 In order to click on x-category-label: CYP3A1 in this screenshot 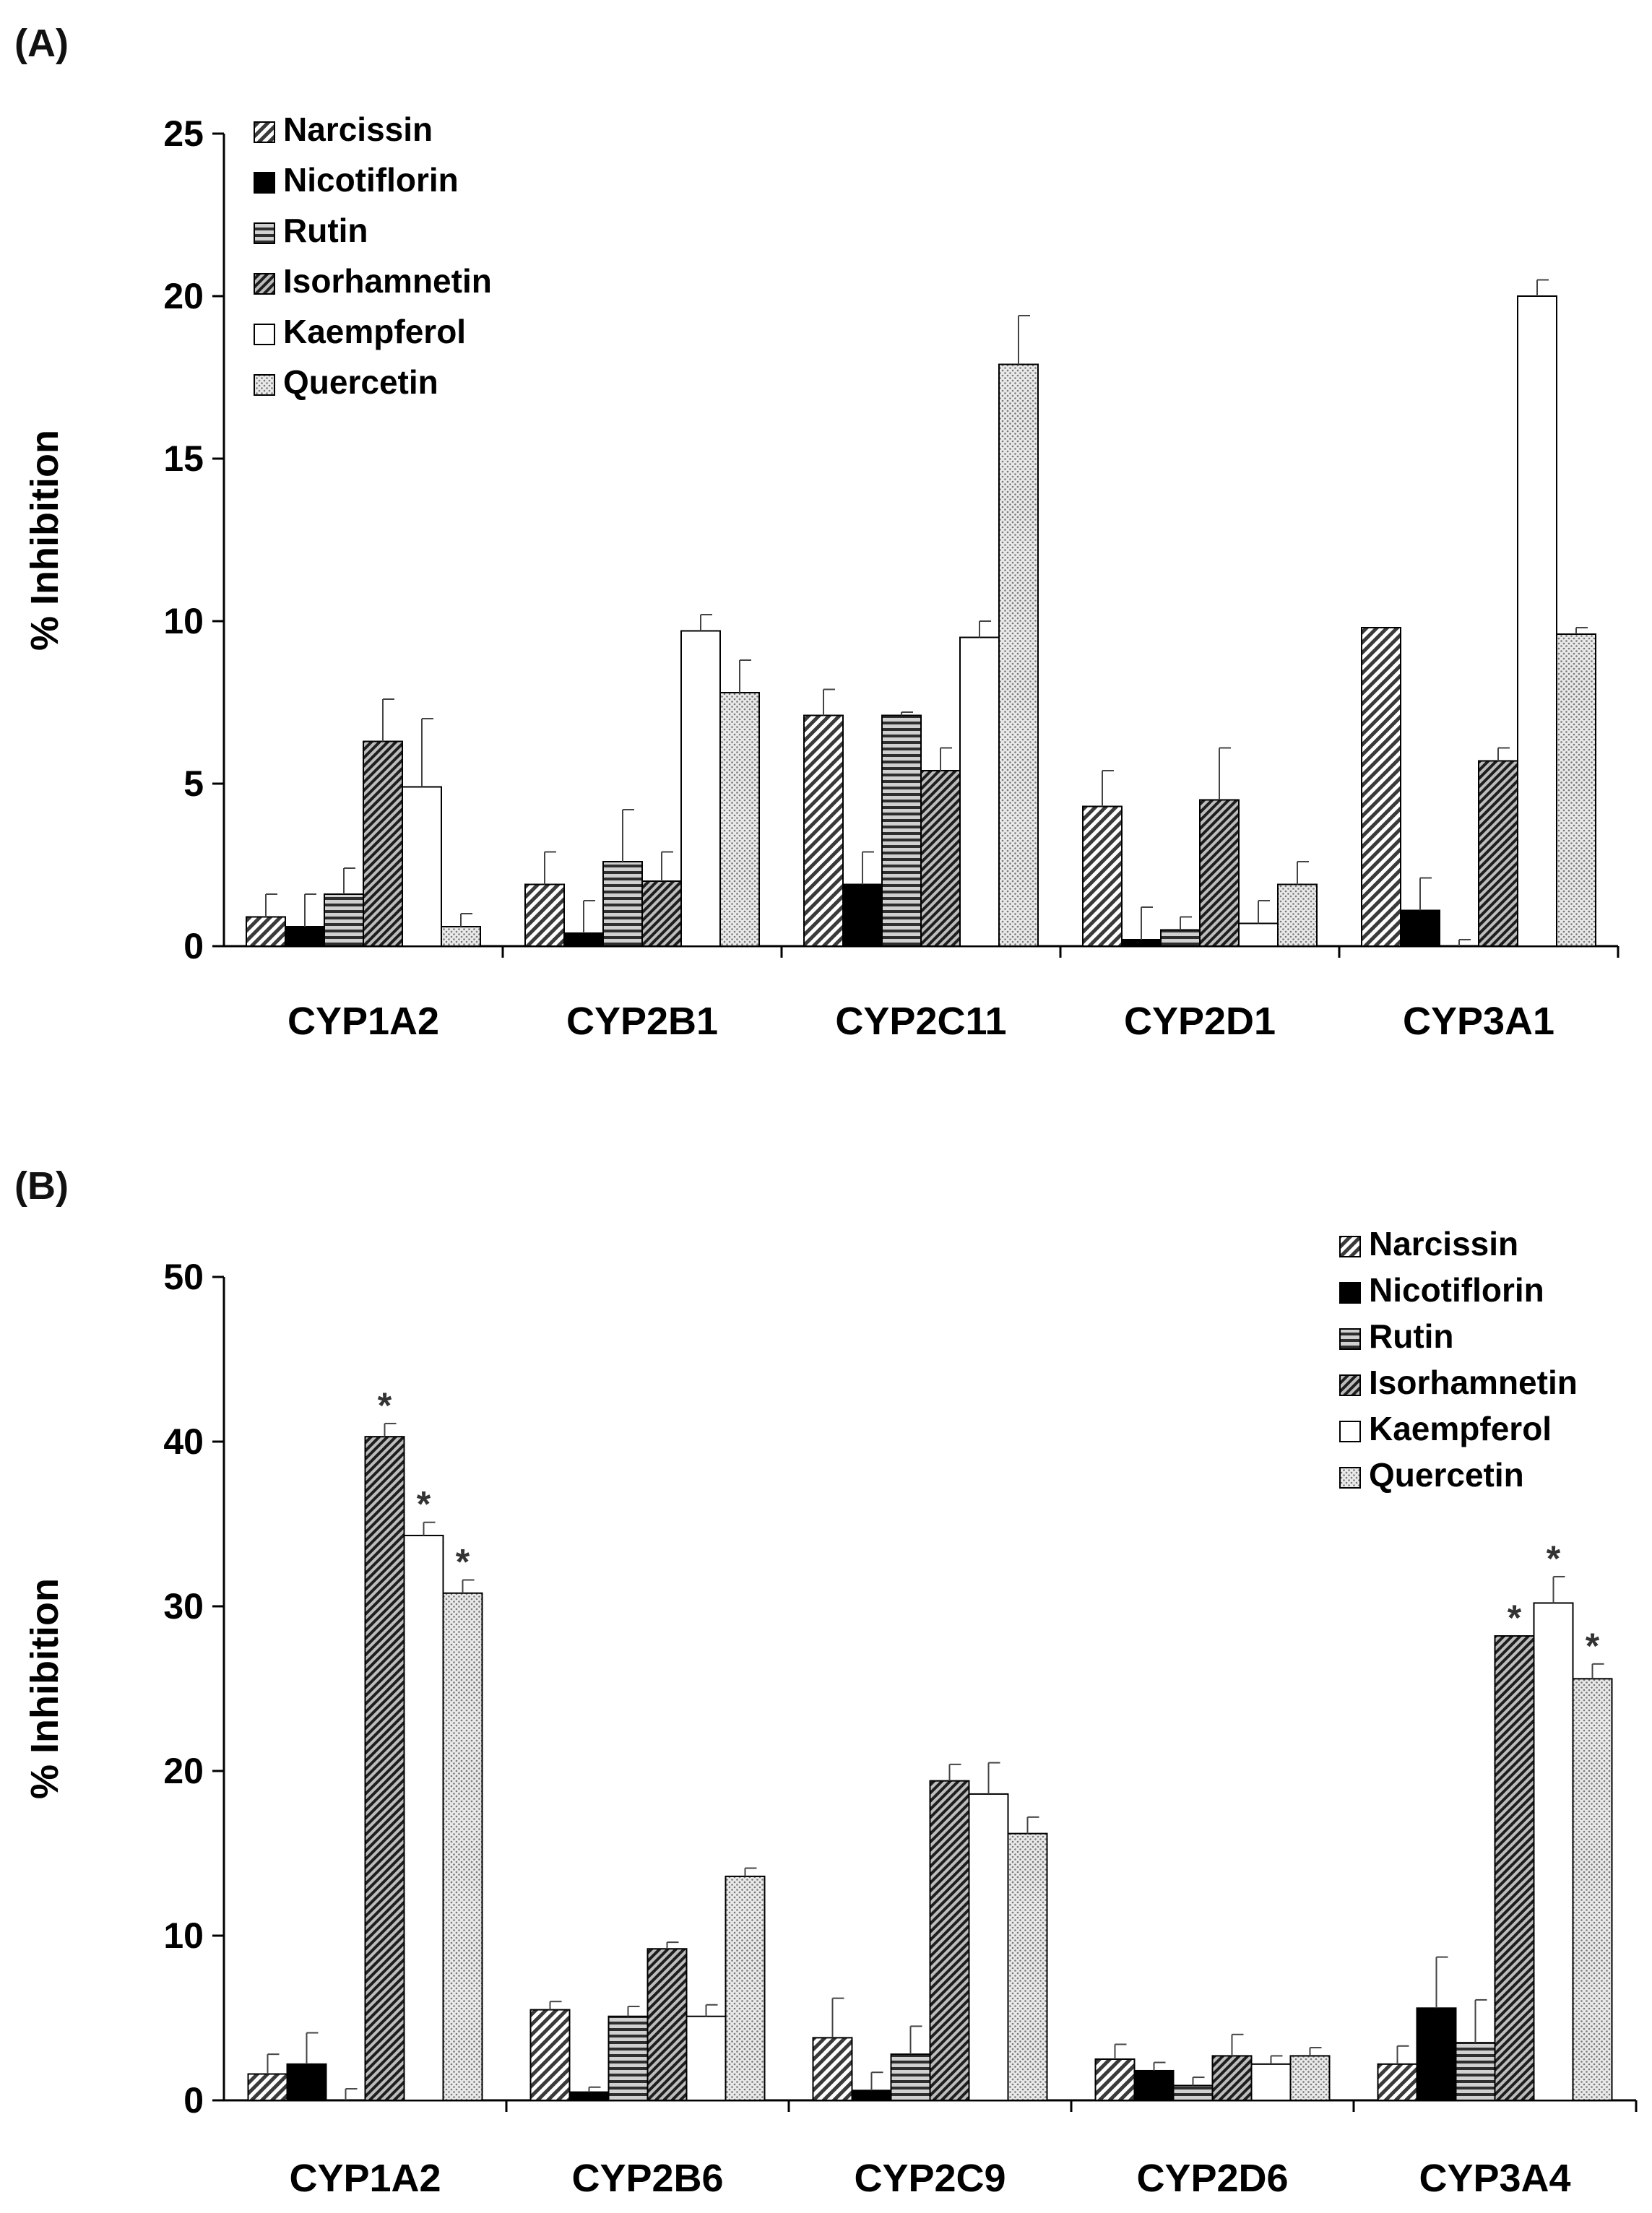, I will do `click(1478, 1021)`.